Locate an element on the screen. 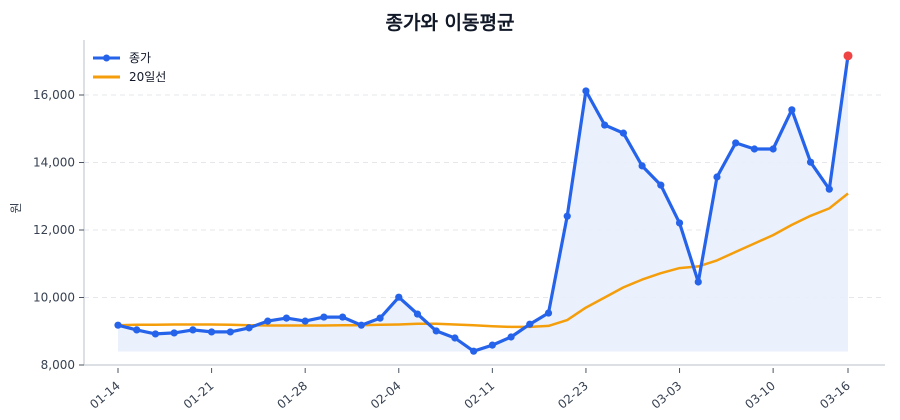 This screenshot has height=420, width=900. x-tick-label: 02-04 is located at coordinates (386, 395).